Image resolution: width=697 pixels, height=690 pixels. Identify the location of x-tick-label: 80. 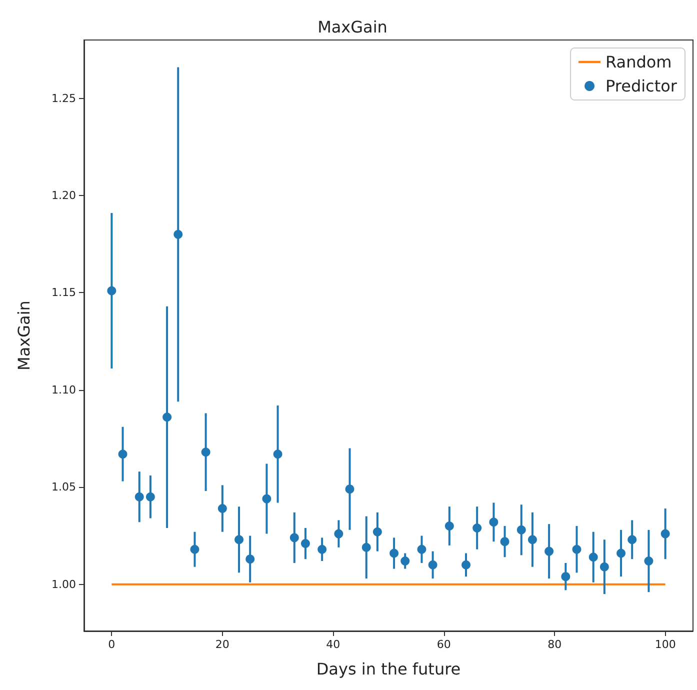
(555, 644).